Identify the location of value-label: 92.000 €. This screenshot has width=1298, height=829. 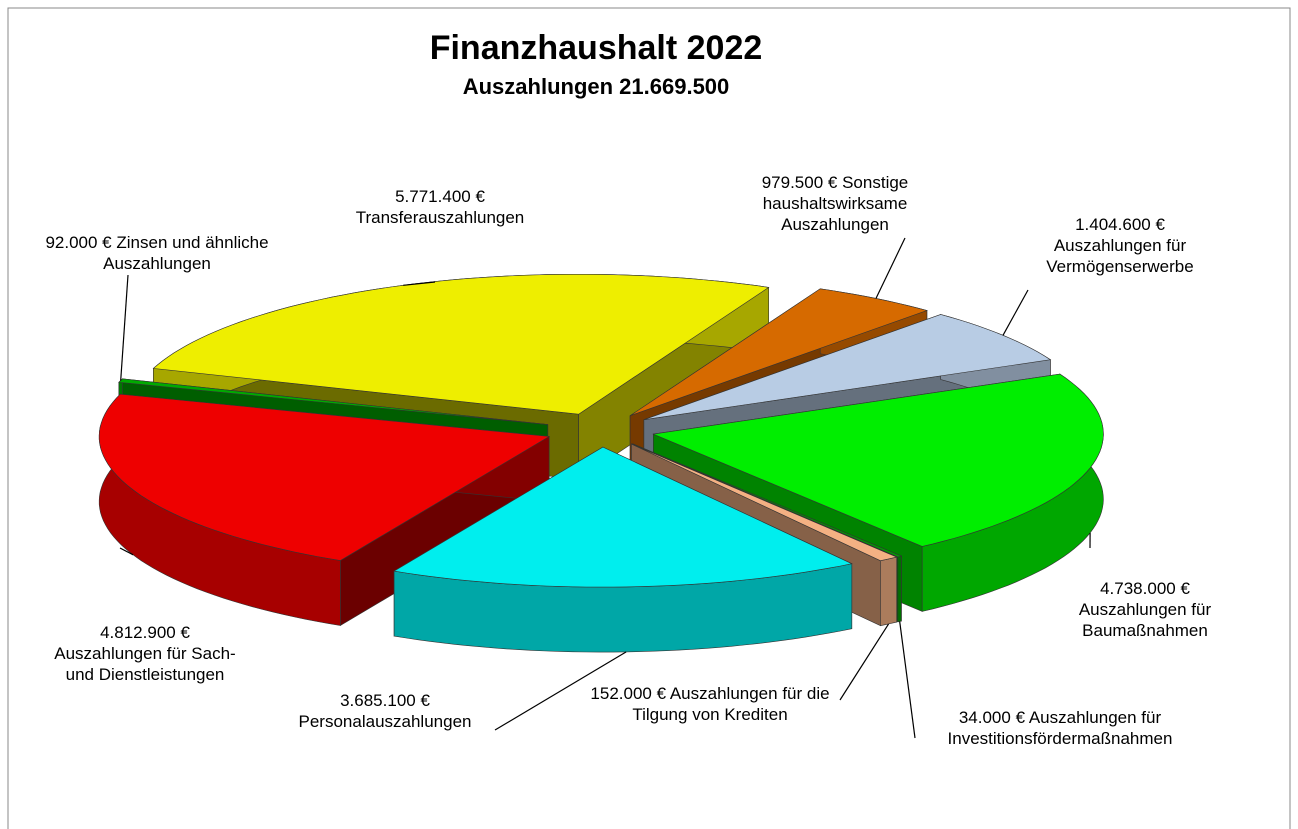
(78, 242).